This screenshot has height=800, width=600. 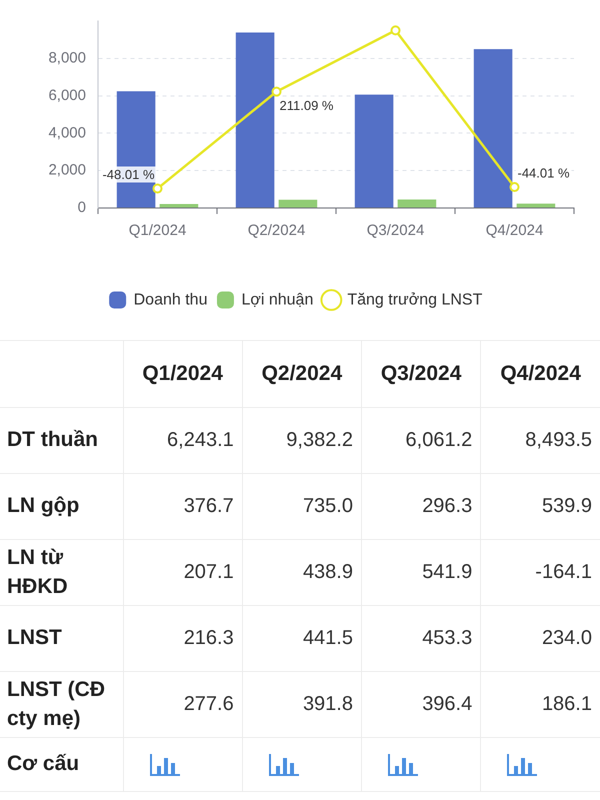 What do you see at coordinates (540, 639) in the screenshot?
I see `data-label: 234.0` at bounding box center [540, 639].